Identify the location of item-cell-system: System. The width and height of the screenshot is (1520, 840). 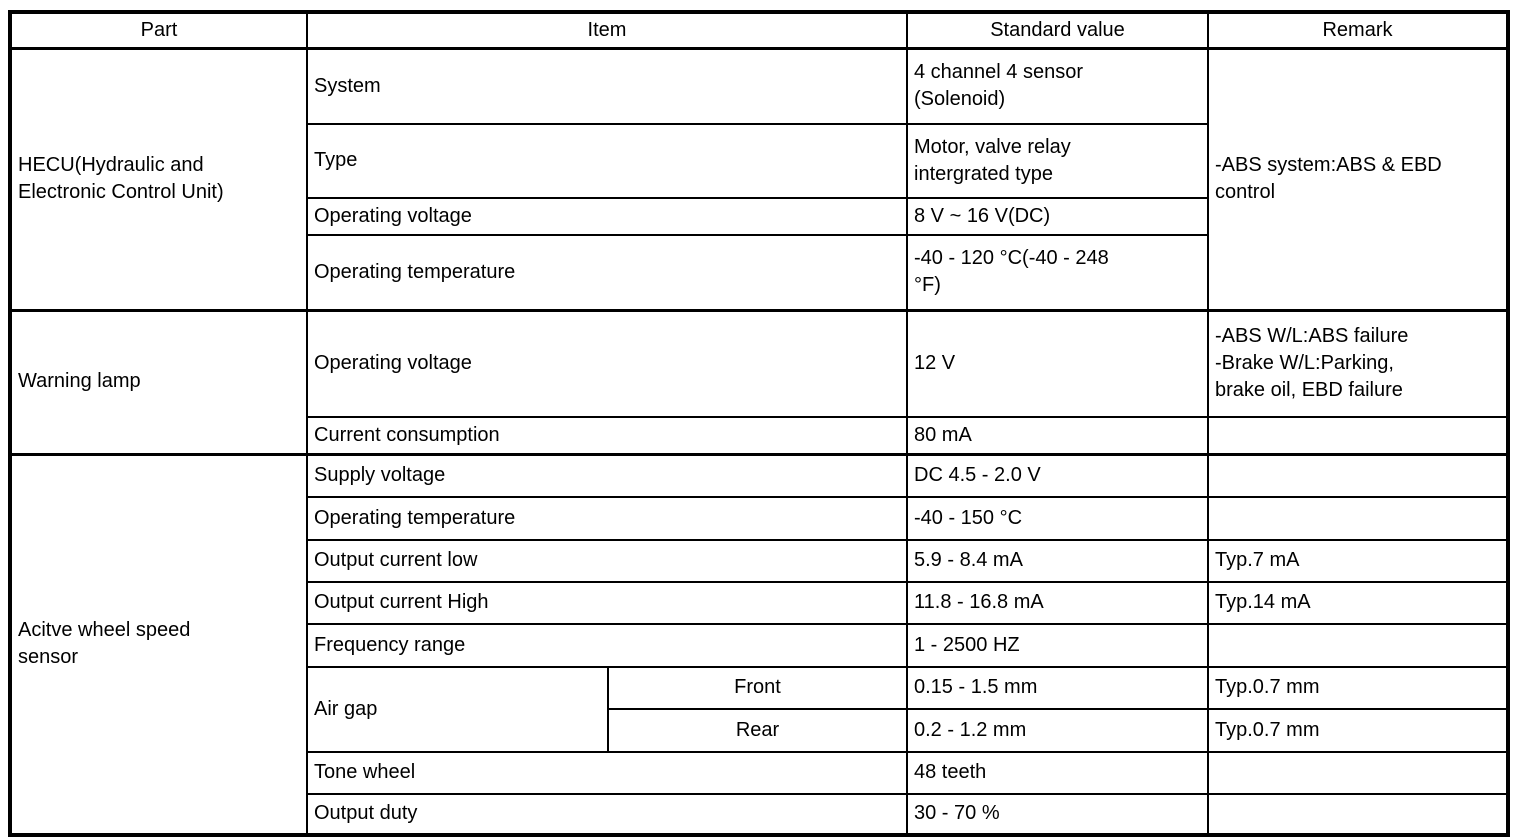
(607, 85).